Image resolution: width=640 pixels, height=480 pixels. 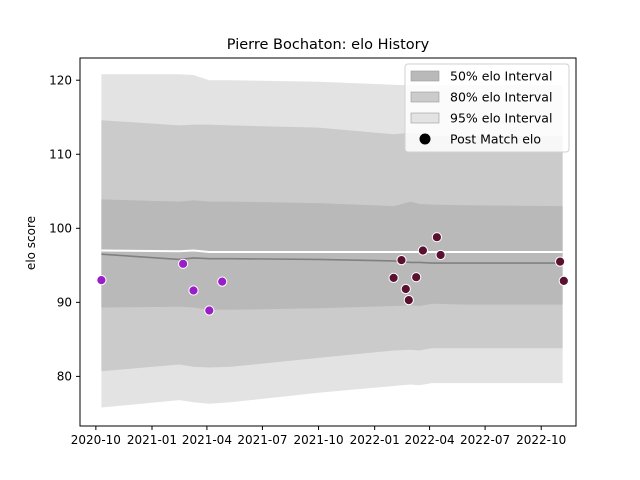 I want to click on legend-label-4: Post Match elo, so click(x=495, y=139).